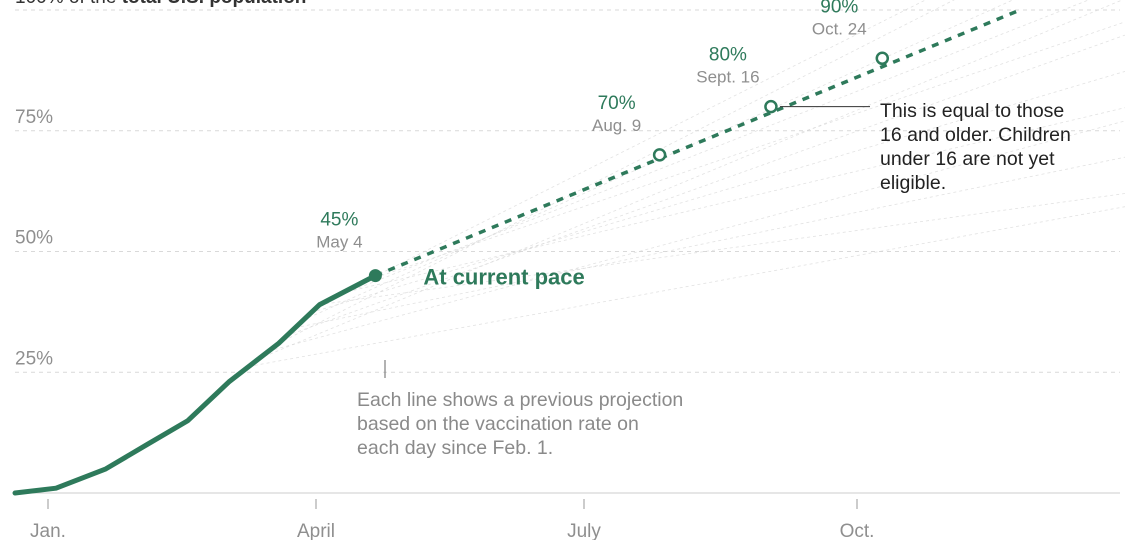  What do you see at coordinates (48, 530) in the screenshot?
I see `x-tick-label: Jan.` at bounding box center [48, 530].